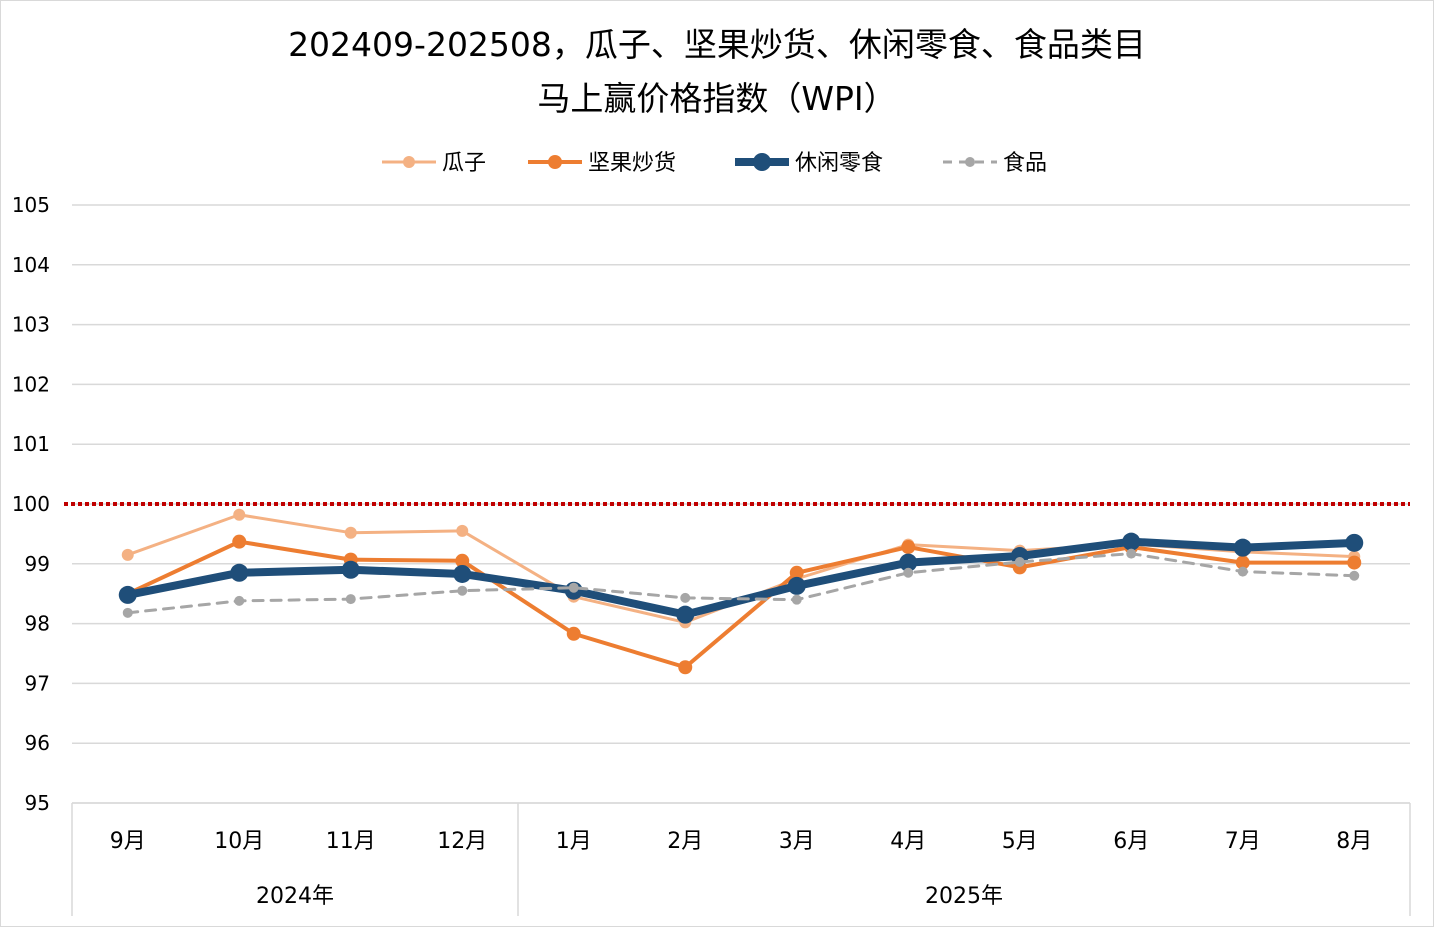 This screenshot has height=927, width=1434. What do you see at coordinates (908, 841) in the screenshot?
I see `x-tick-label: 4月` at bounding box center [908, 841].